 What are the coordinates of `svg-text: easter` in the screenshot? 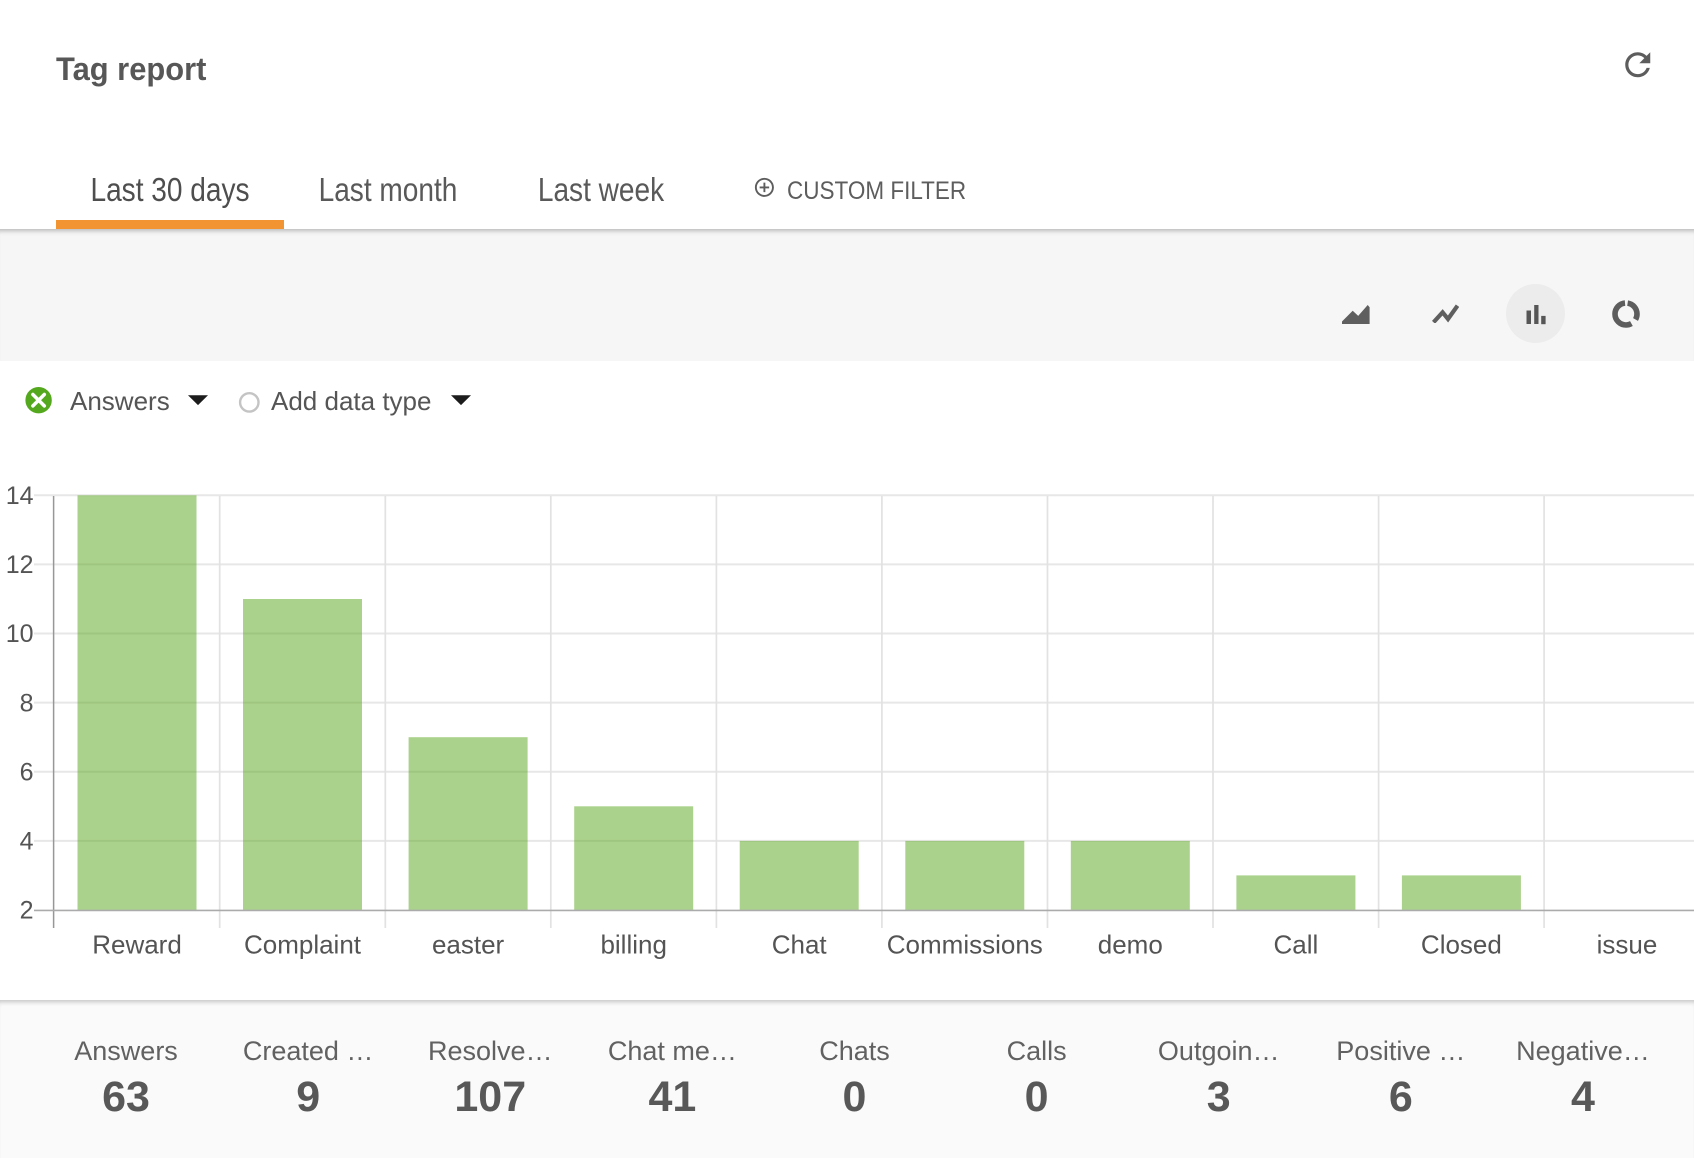 It's located at (468, 945).